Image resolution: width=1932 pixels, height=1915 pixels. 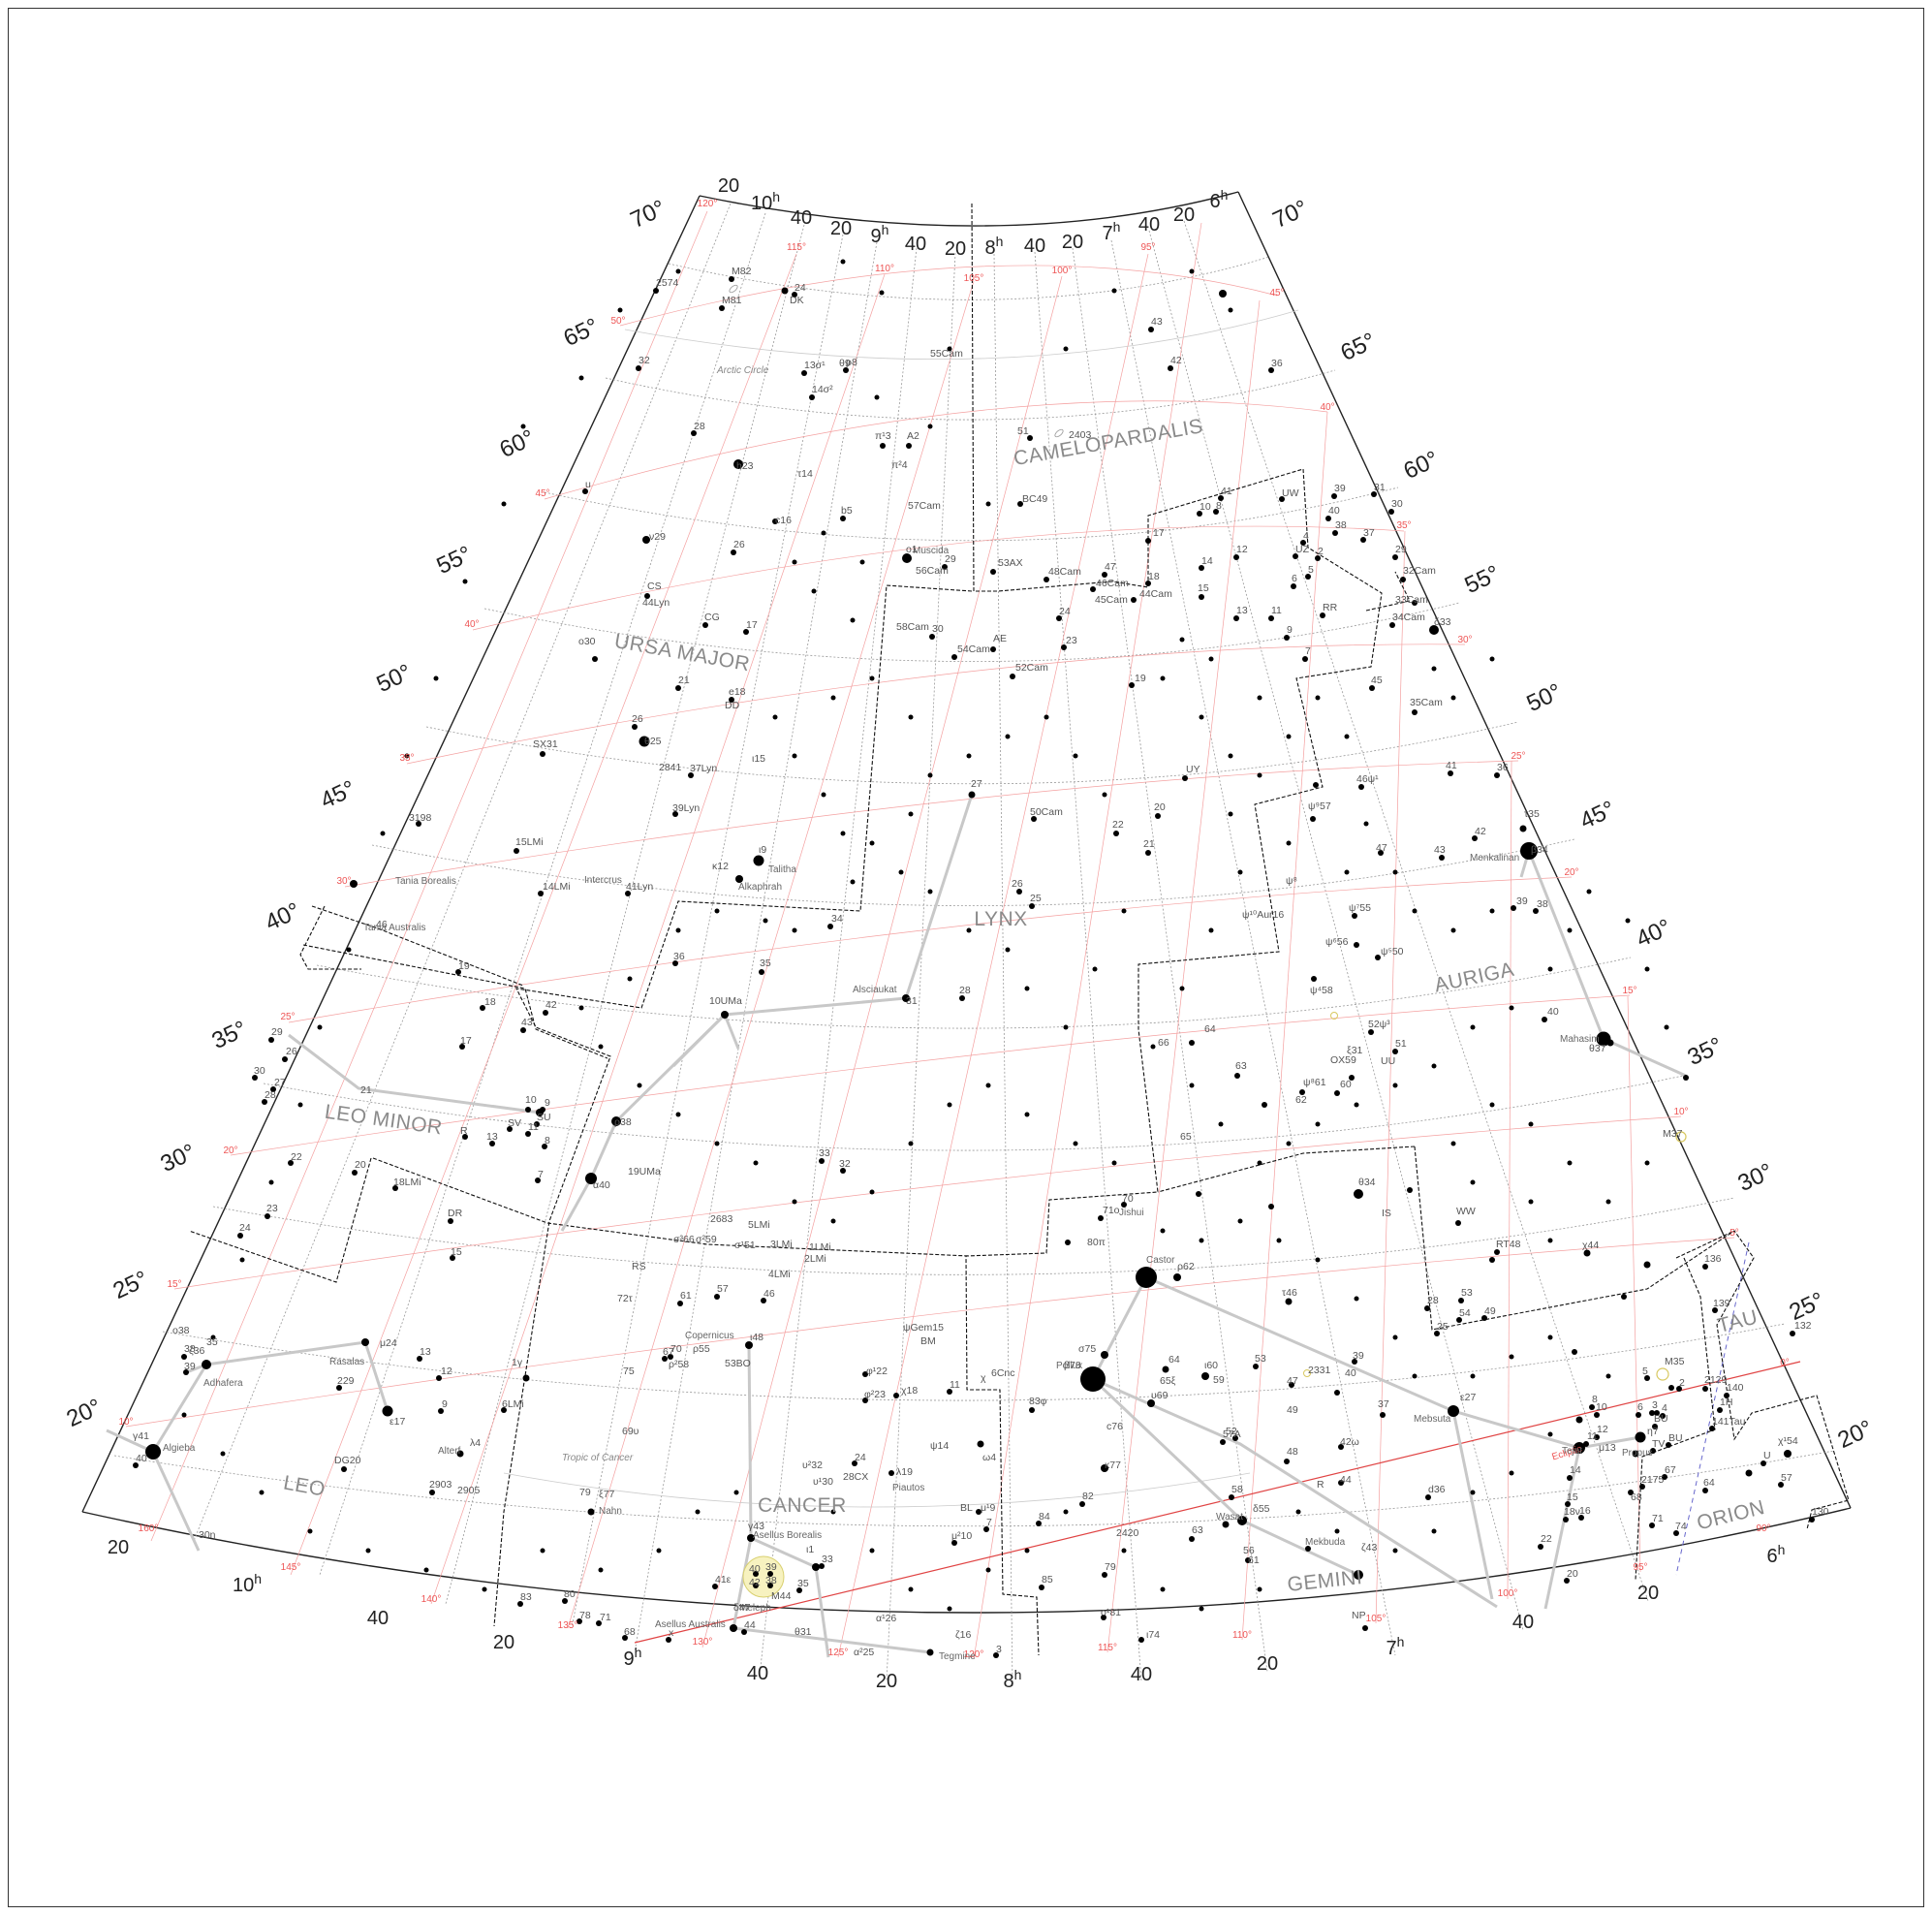 I want to click on ra-label-bottom: 40, so click(x=378, y=1618).